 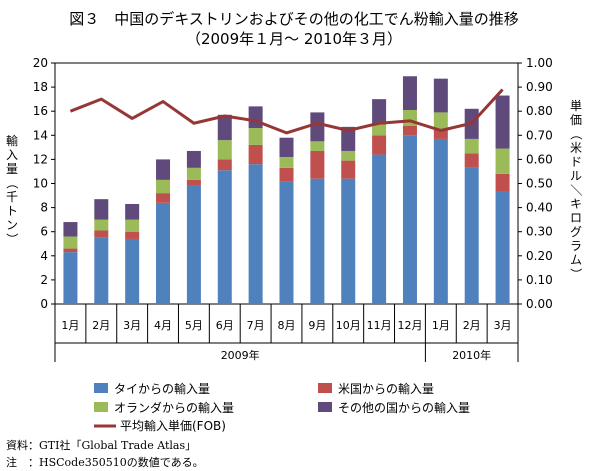 I want to click on y-left-tick-label: 0, so click(x=44, y=304).